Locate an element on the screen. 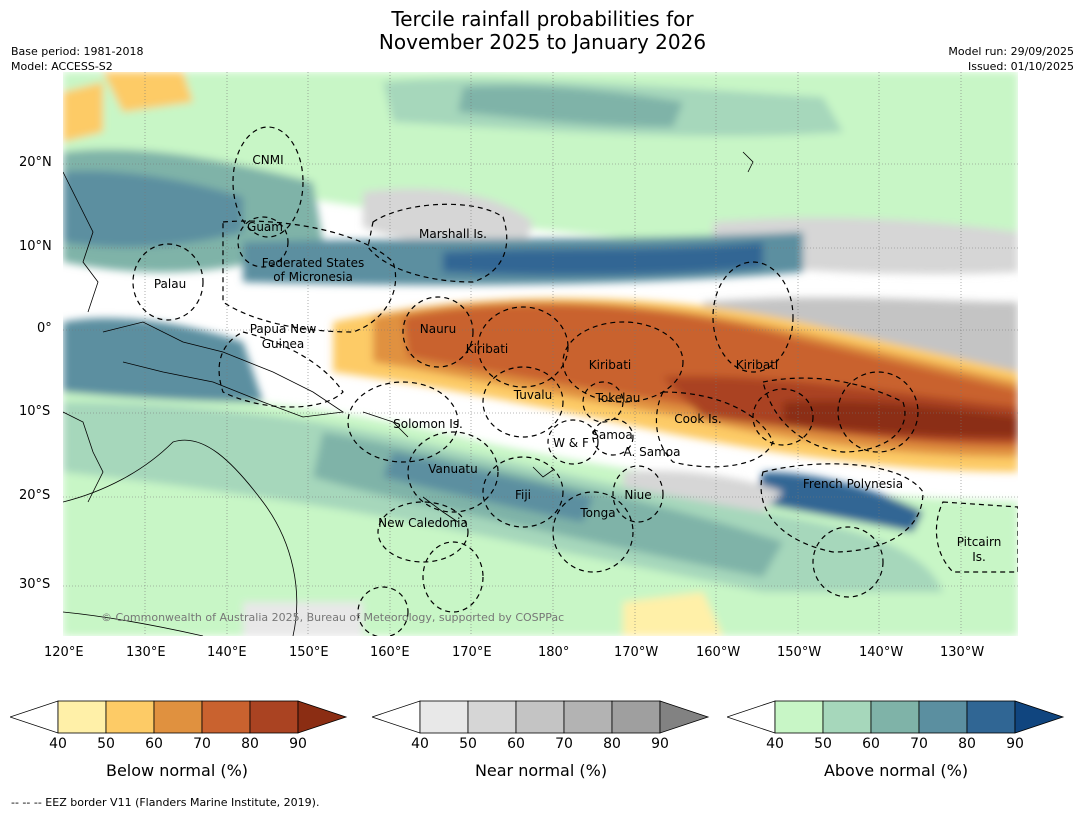 The width and height of the screenshot is (1085, 816). lon-label-180: 180° is located at coordinates (554, 652).